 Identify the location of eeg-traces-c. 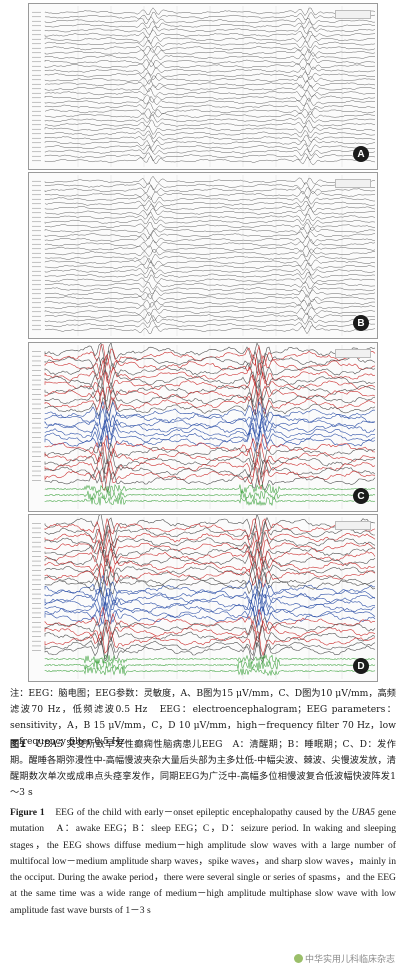
(204, 426).